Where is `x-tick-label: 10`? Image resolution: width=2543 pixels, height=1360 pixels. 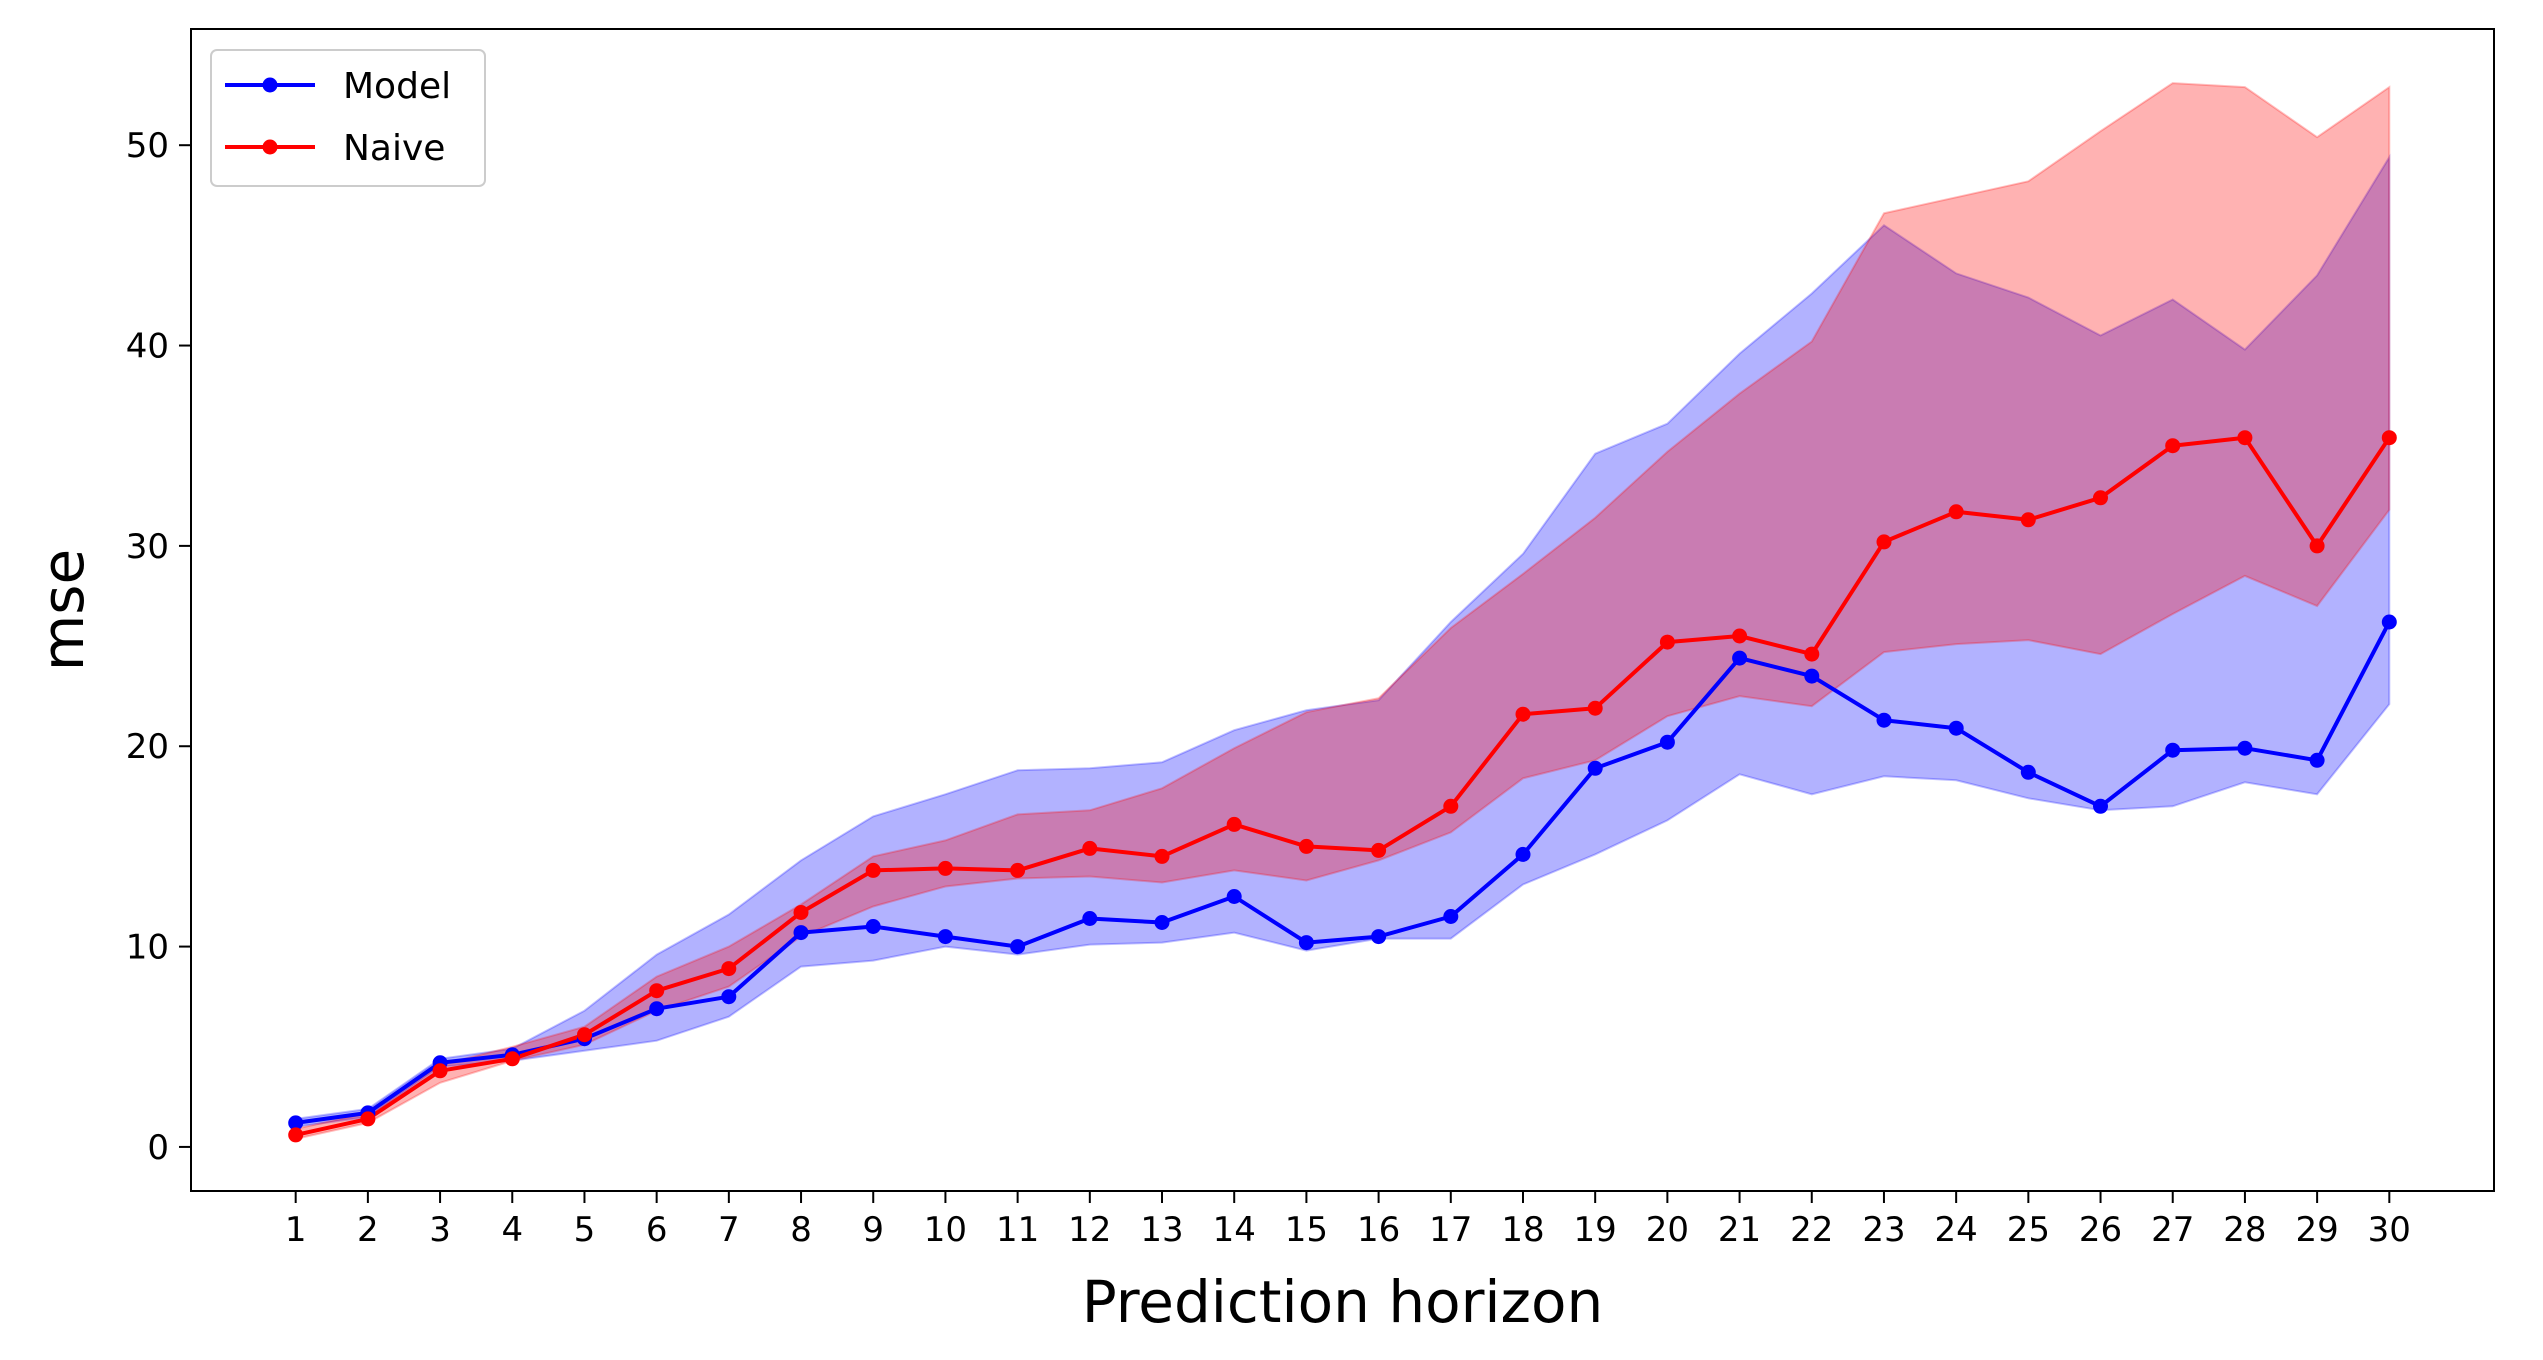 x-tick-label: 10 is located at coordinates (945, 1230).